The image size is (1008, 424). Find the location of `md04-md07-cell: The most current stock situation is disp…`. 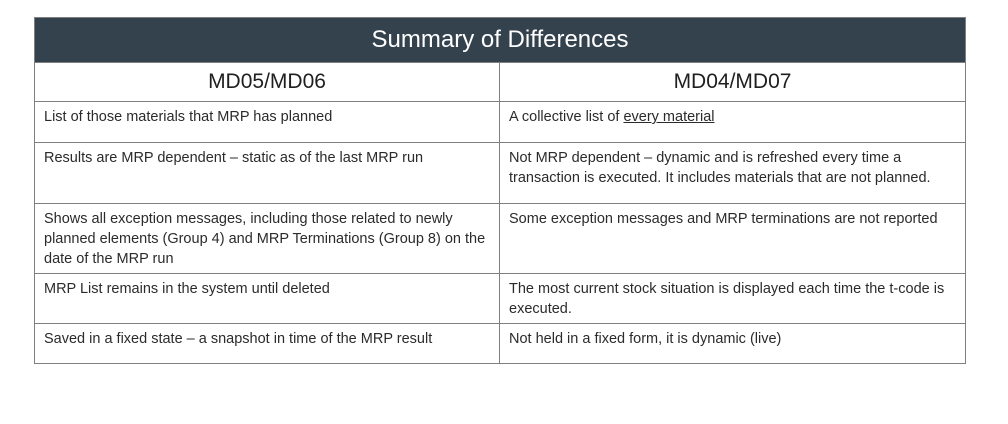

md04-md07-cell: The most current stock situation is disp… is located at coordinates (732, 298).